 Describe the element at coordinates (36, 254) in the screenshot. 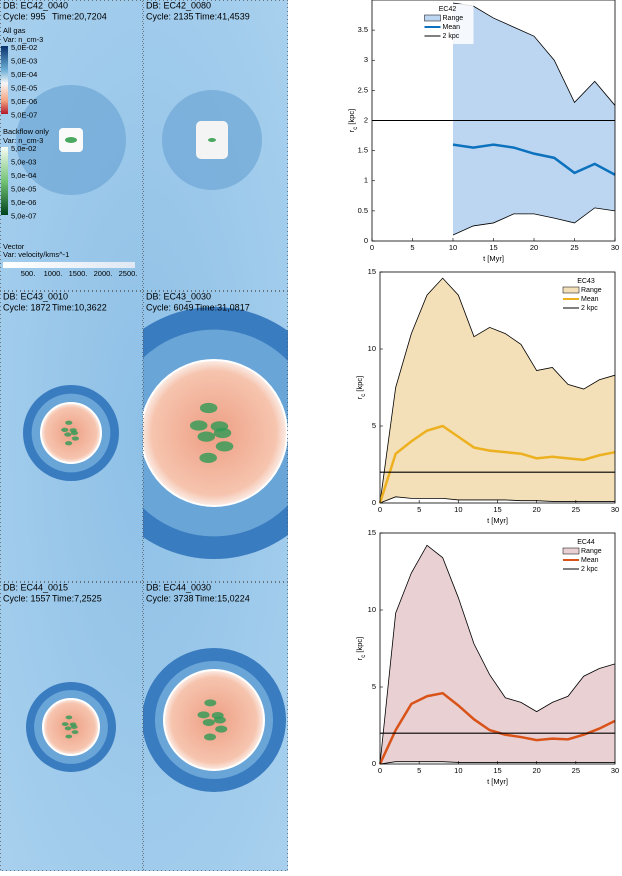

I see `vector-var: Var: velocity/kms^-1` at that location.